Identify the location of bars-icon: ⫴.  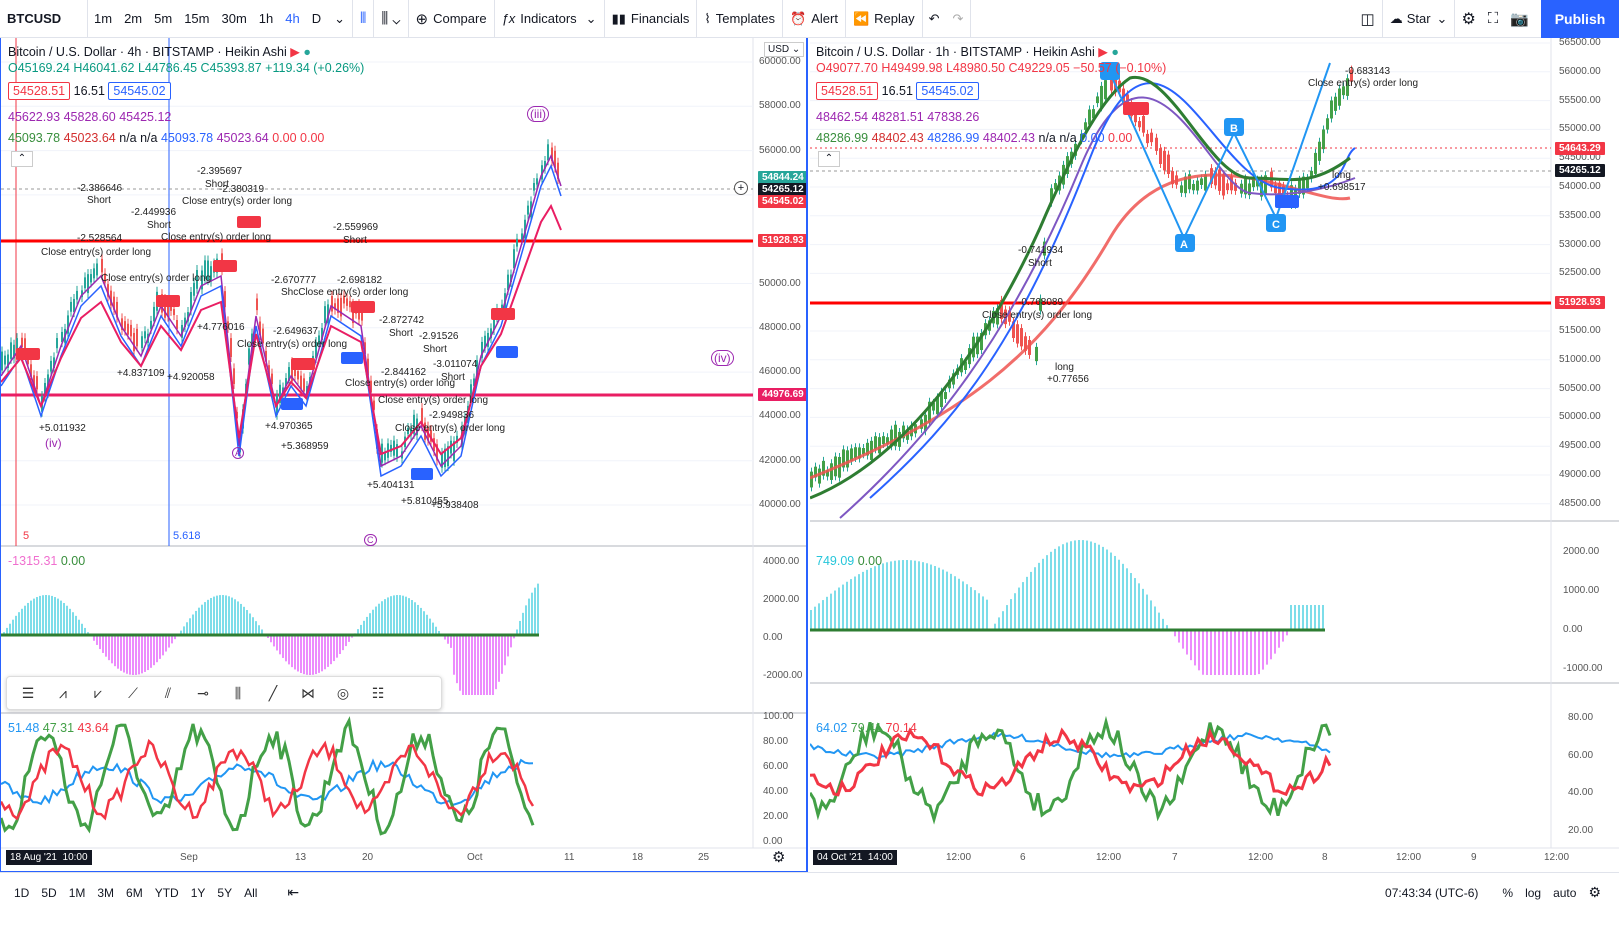
(363, 18).